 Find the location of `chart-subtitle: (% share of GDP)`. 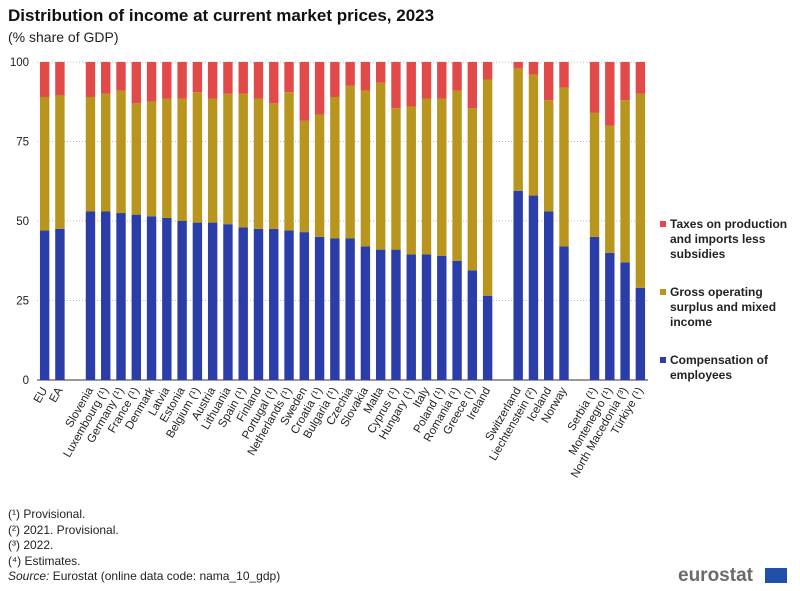

chart-subtitle: (% share of GDP) is located at coordinates (63, 37).